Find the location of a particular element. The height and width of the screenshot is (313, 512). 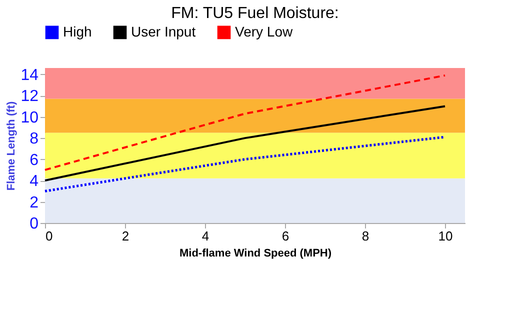

y-tick-label: 12 is located at coordinates (29, 97).